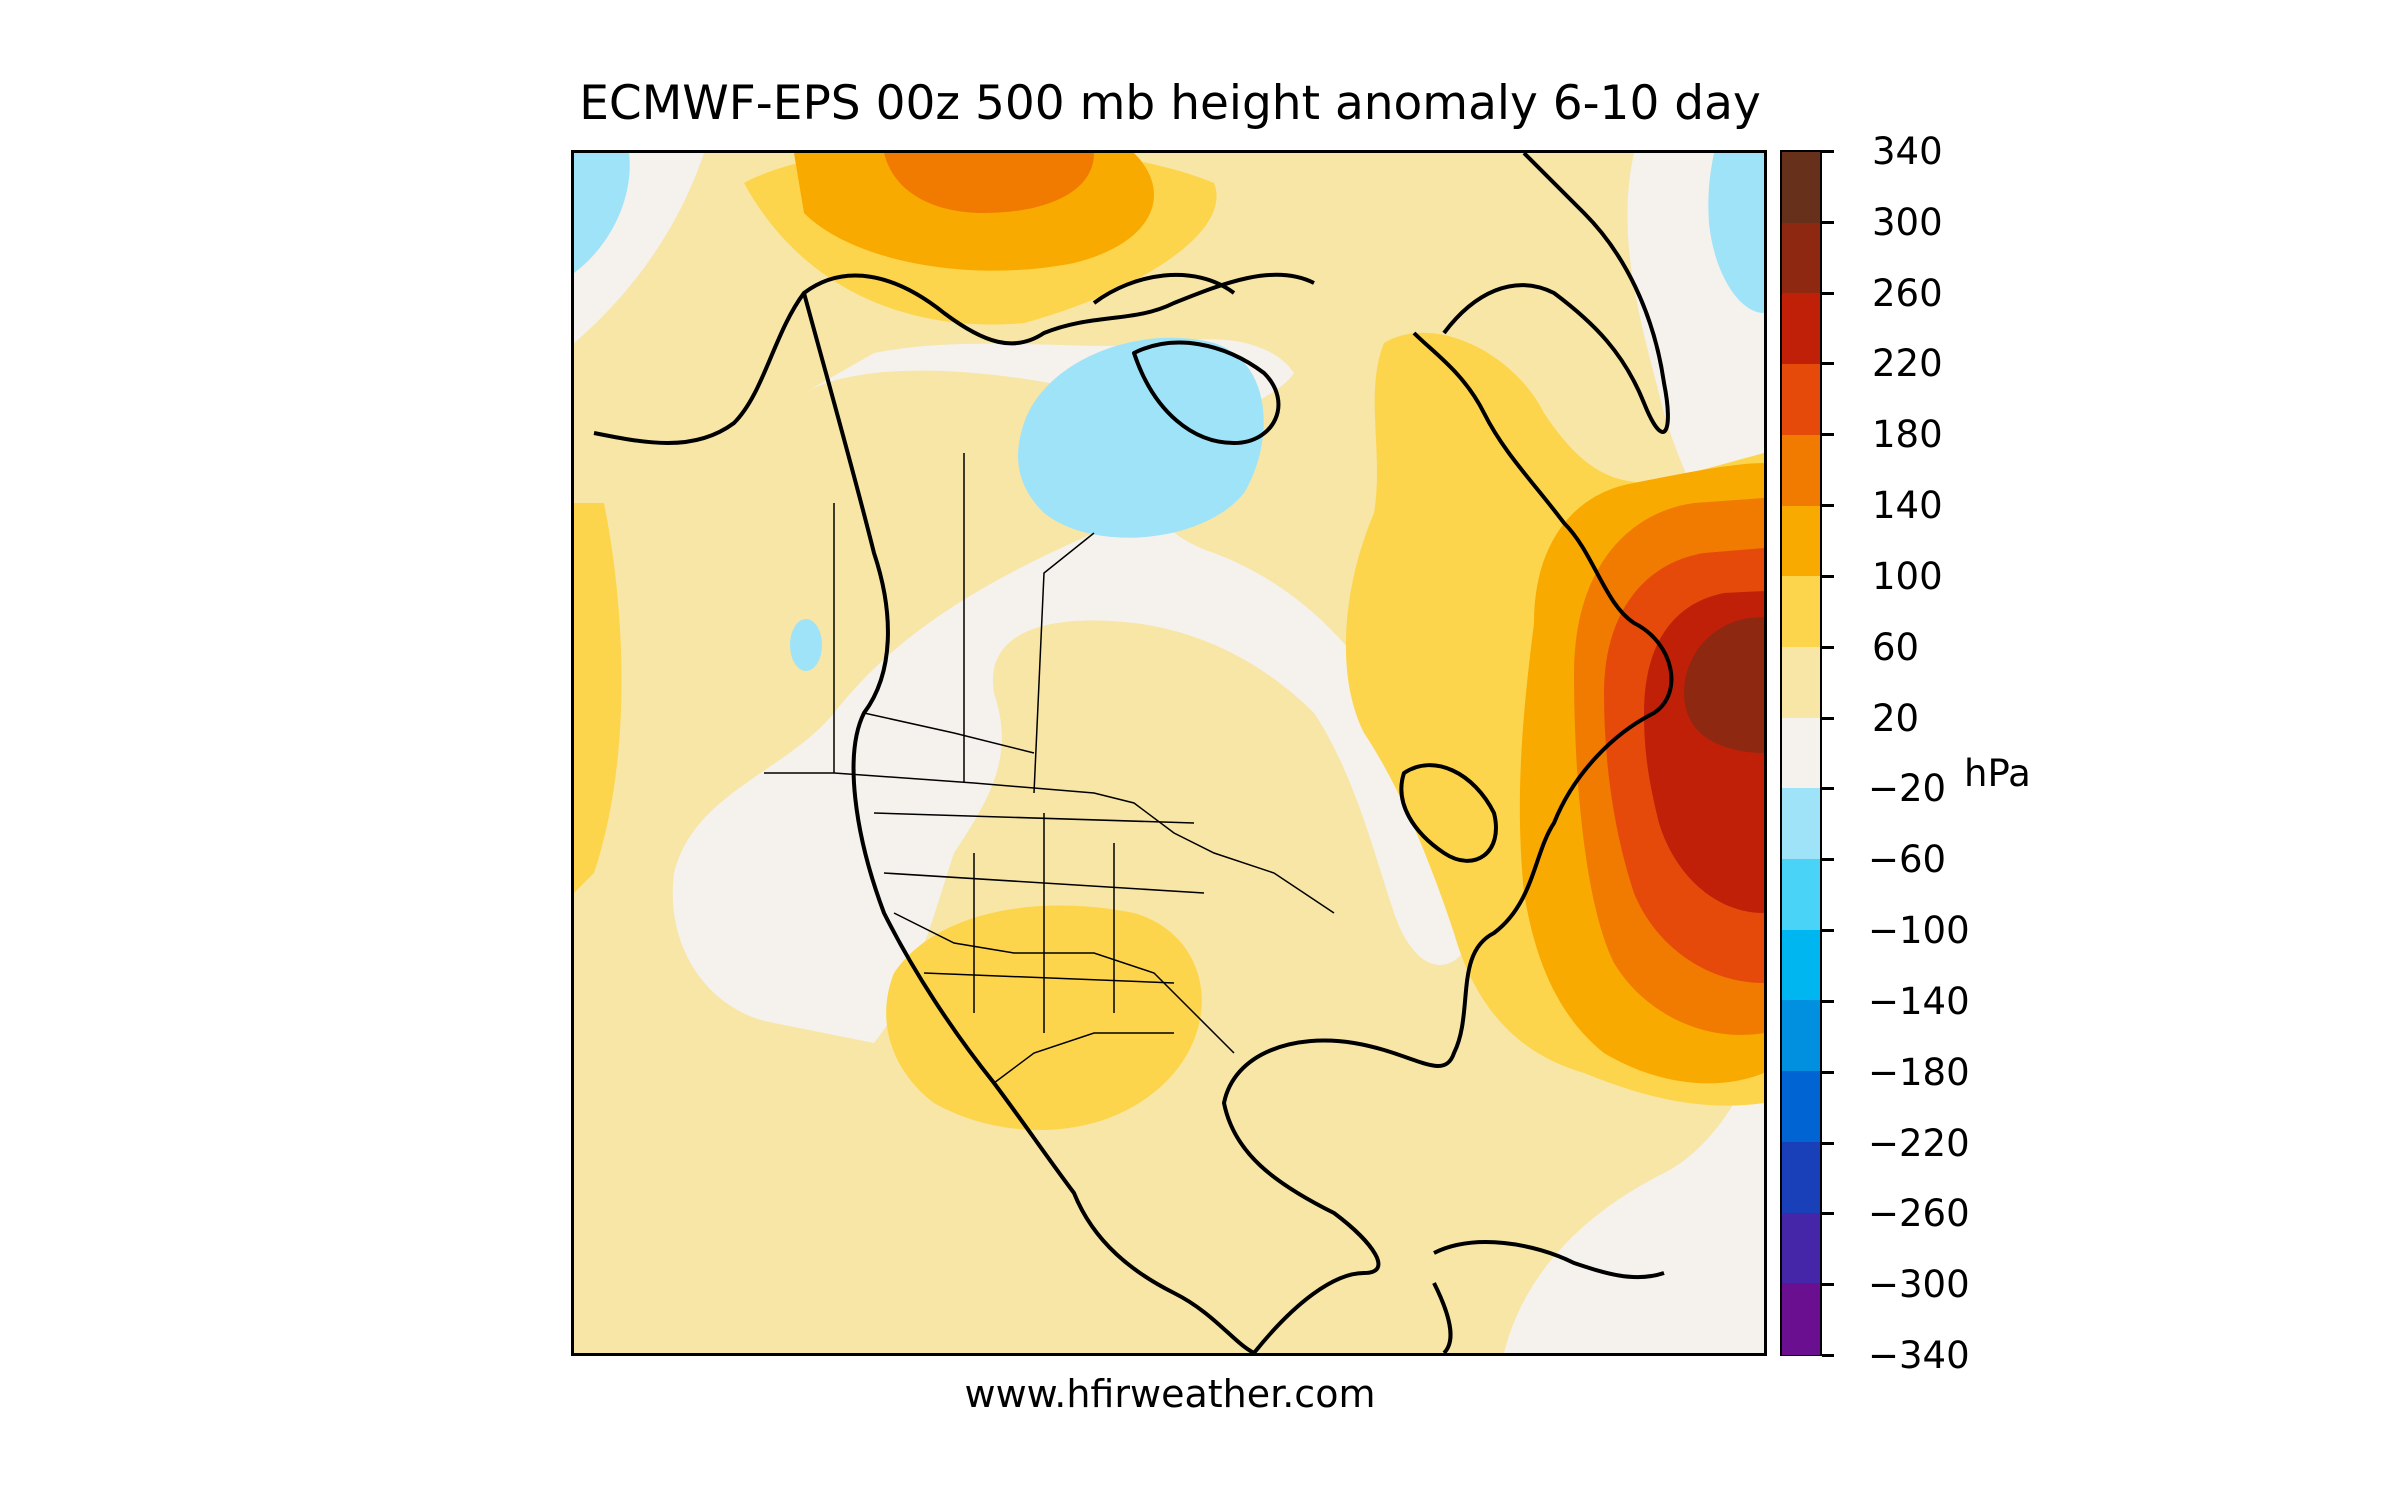 The image size is (2400, 1500). Describe the element at coordinates (1907, 576) in the screenshot. I see `colorbar-tick-label: 100` at that location.